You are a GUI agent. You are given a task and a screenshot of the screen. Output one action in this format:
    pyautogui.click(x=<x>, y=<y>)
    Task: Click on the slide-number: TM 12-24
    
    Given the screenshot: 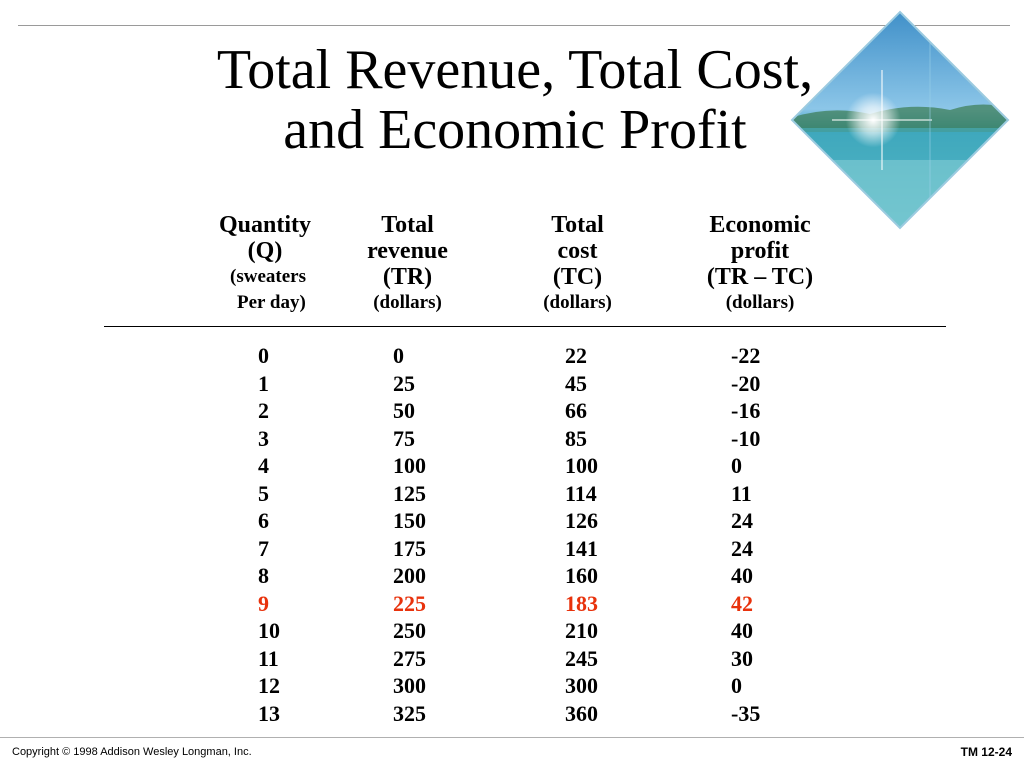 What is the action you would take?
    pyautogui.click(x=986, y=752)
    